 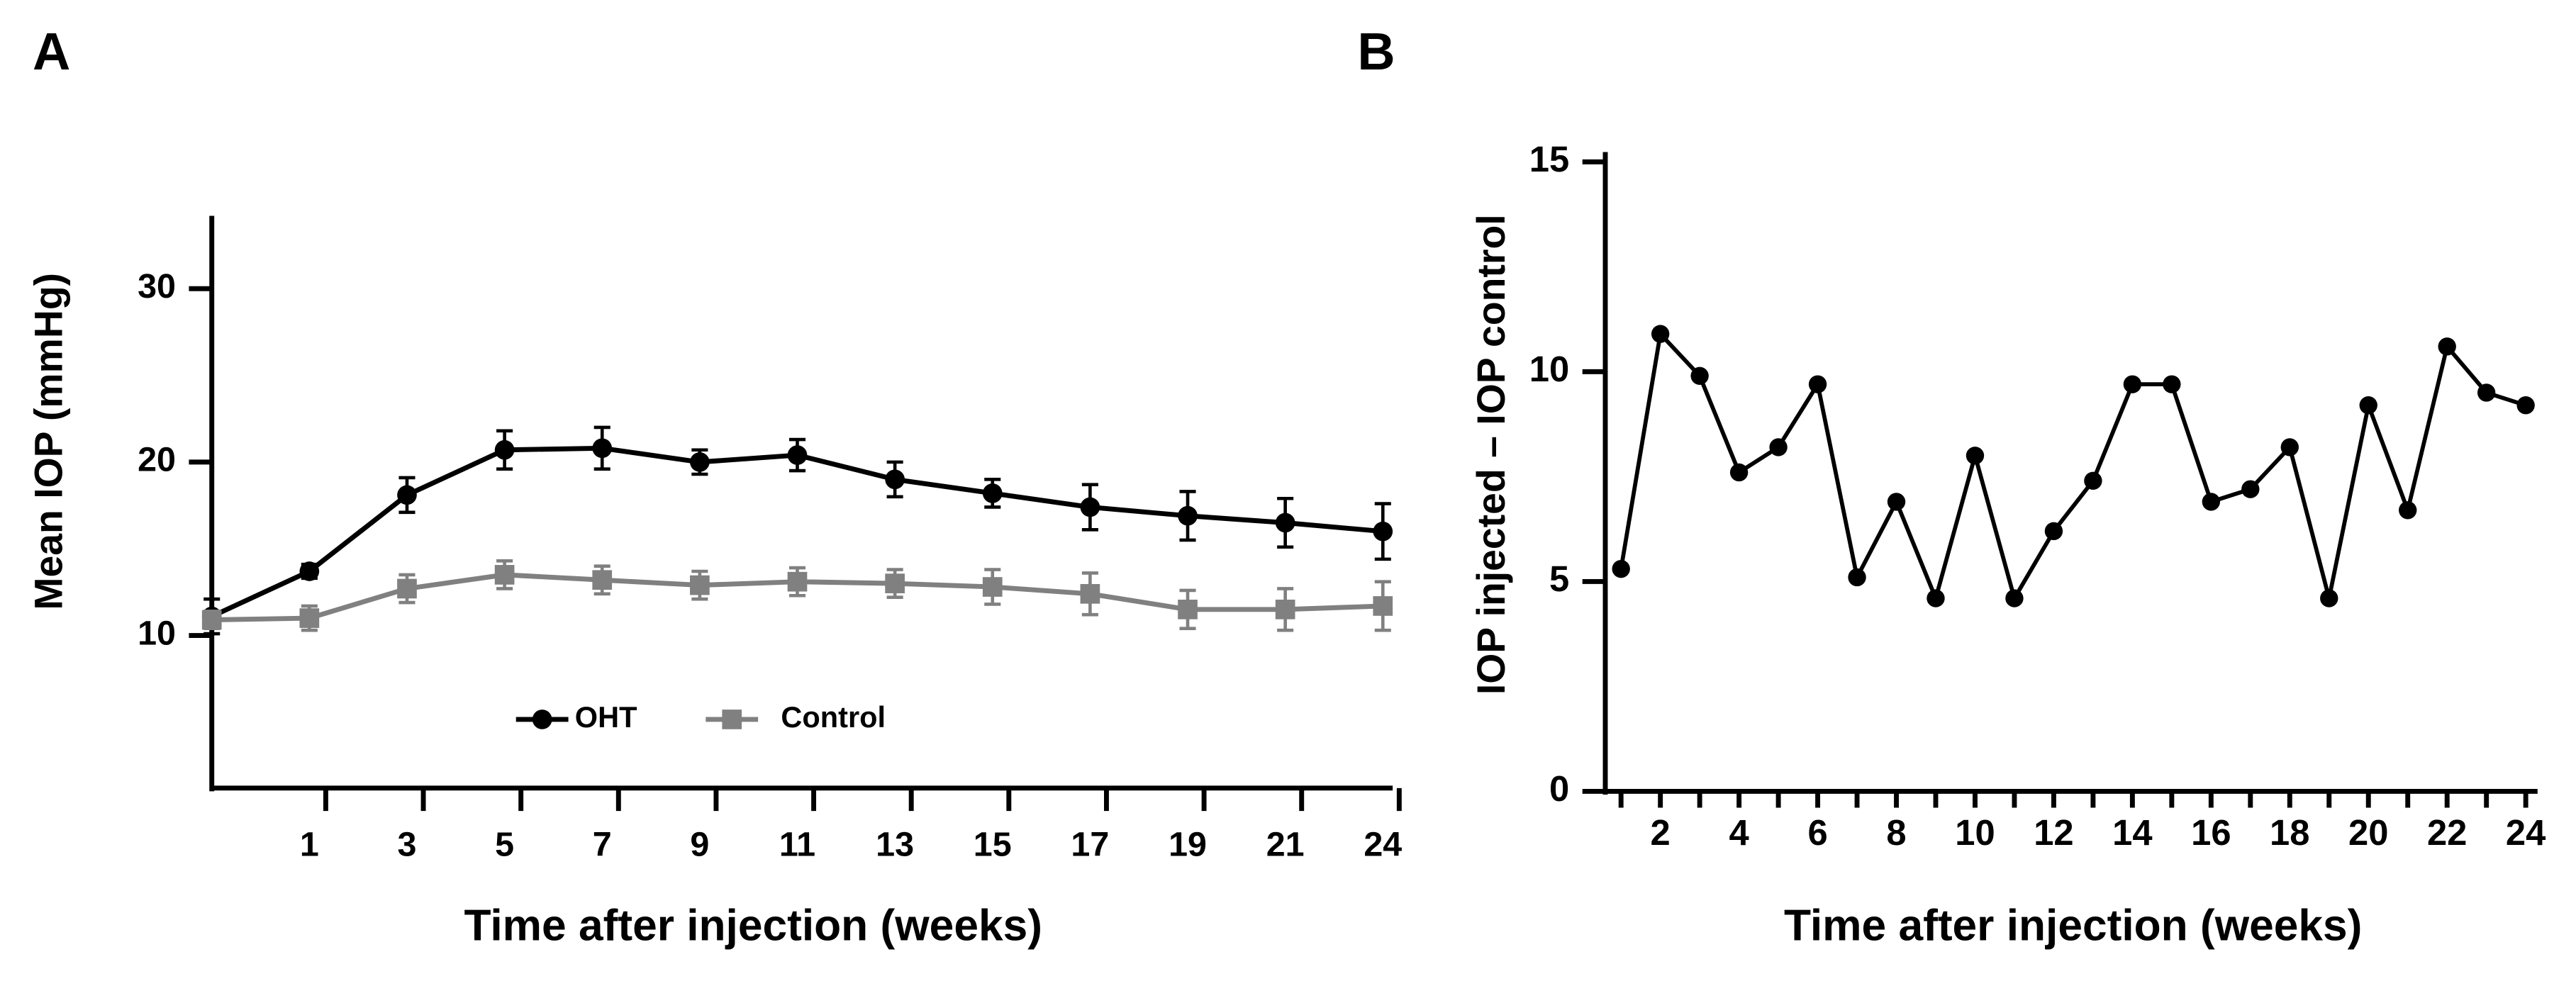 I want to click on y-tick-label: 20, so click(x=157, y=460).